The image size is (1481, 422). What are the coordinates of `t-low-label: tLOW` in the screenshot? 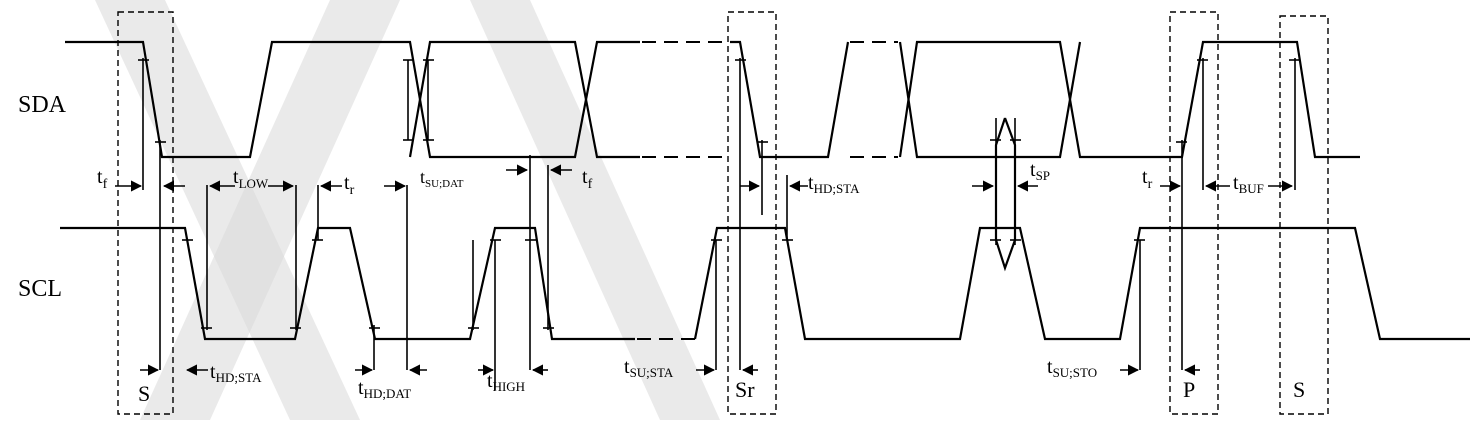 It's located at (251, 178).